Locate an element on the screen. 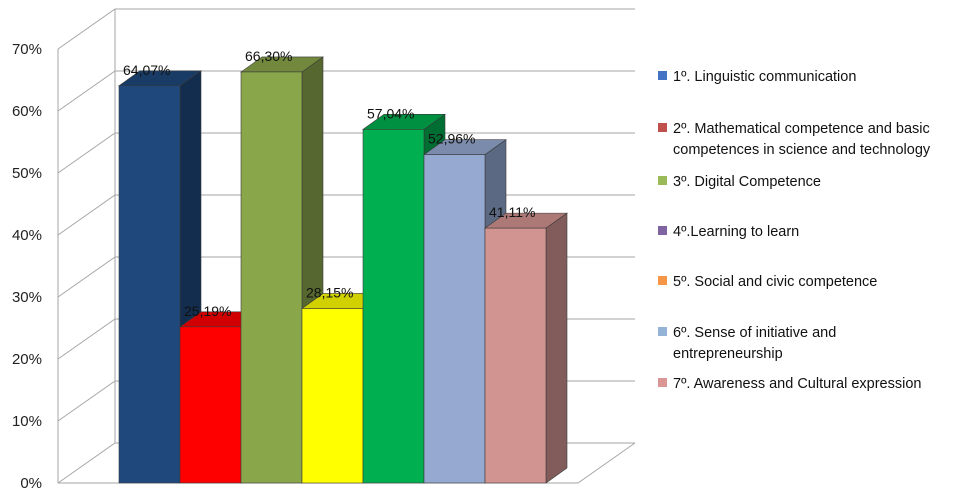 The image size is (968, 491). legend-label-6: 6º. Sense of initiative and is located at coordinates (754, 333).